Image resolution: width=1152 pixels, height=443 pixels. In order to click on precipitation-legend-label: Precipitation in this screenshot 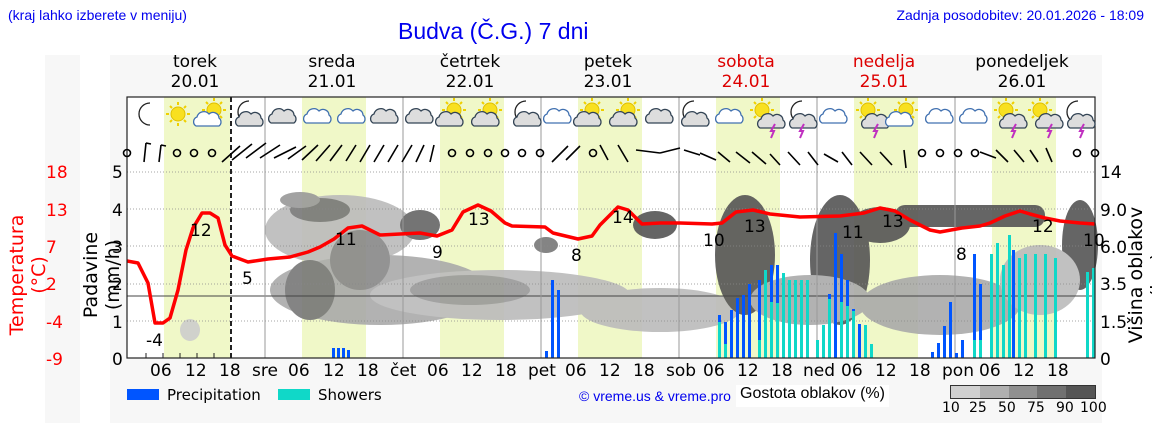, I will do `click(214, 395)`.